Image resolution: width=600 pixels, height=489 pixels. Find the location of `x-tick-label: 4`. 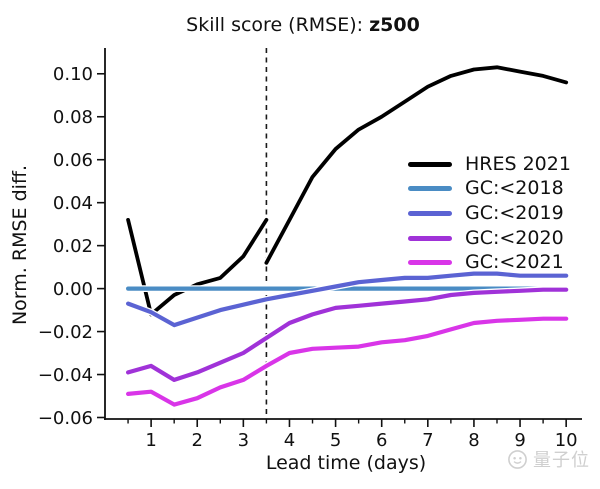

x-tick-label: 4 is located at coordinates (289, 440).